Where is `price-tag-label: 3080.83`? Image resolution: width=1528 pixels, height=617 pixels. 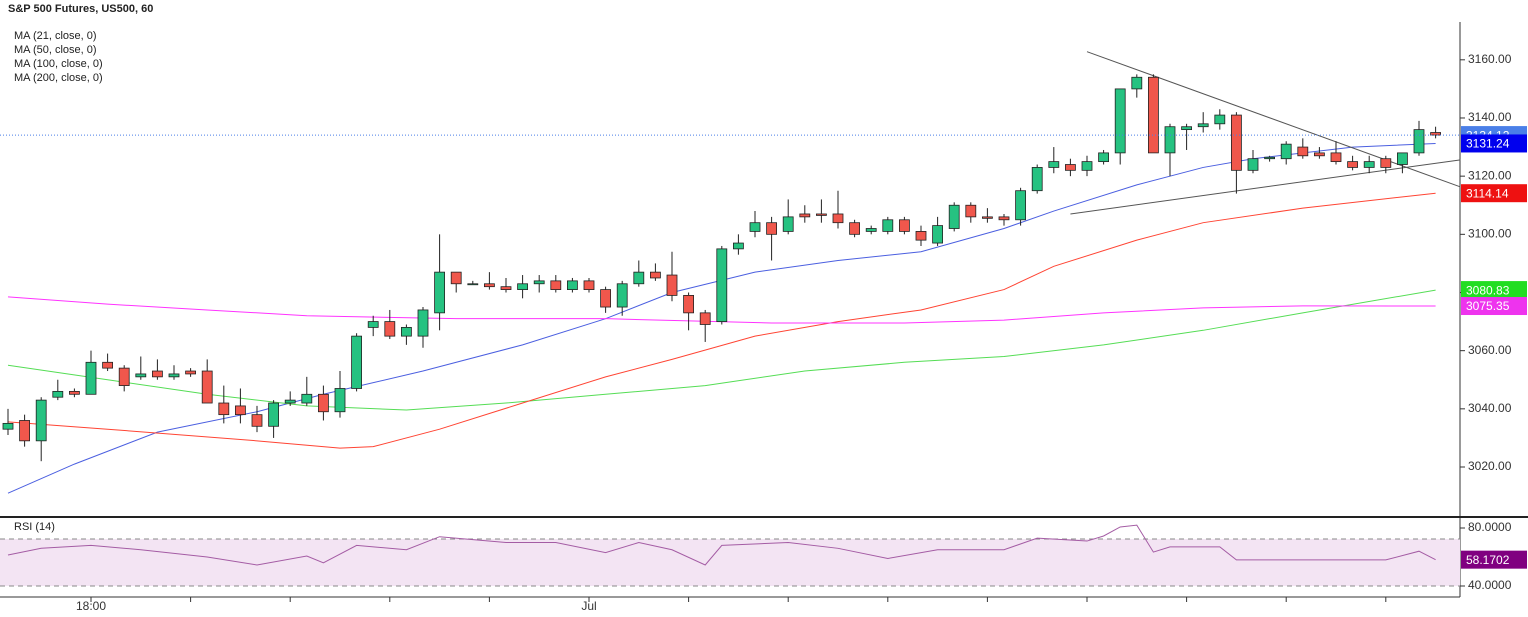
price-tag-label: 3080.83 is located at coordinates (1488, 290).